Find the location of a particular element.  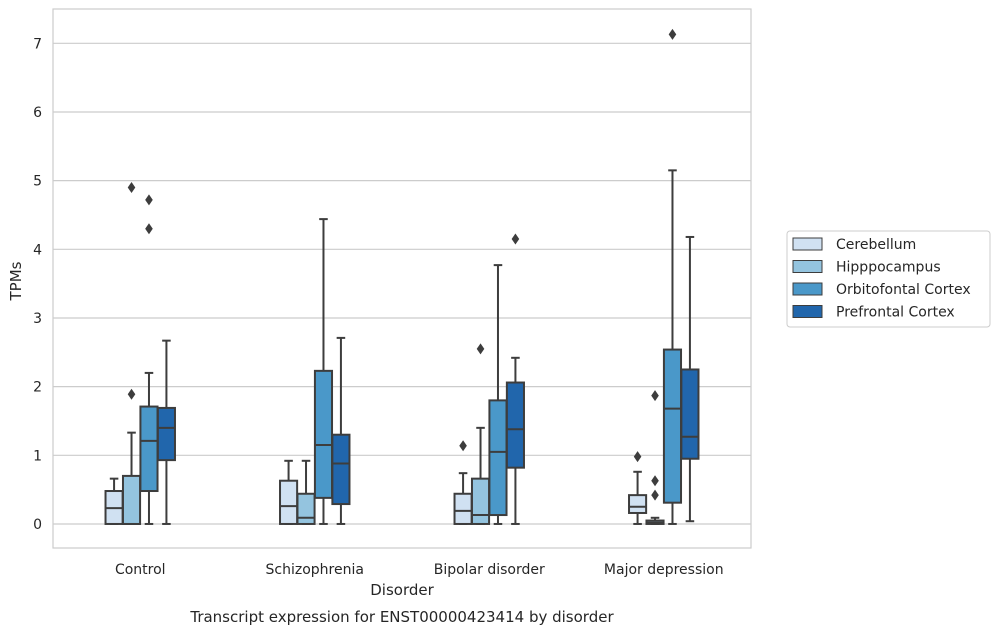

legend-label: Cerebellum is located at coordinates (876, 245).